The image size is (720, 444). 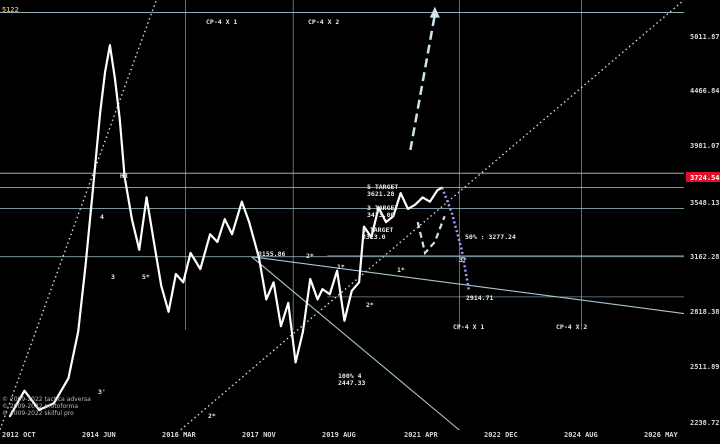 I want to click on x-tick-2026: 2026 MAY, so click(x=661, y=435).